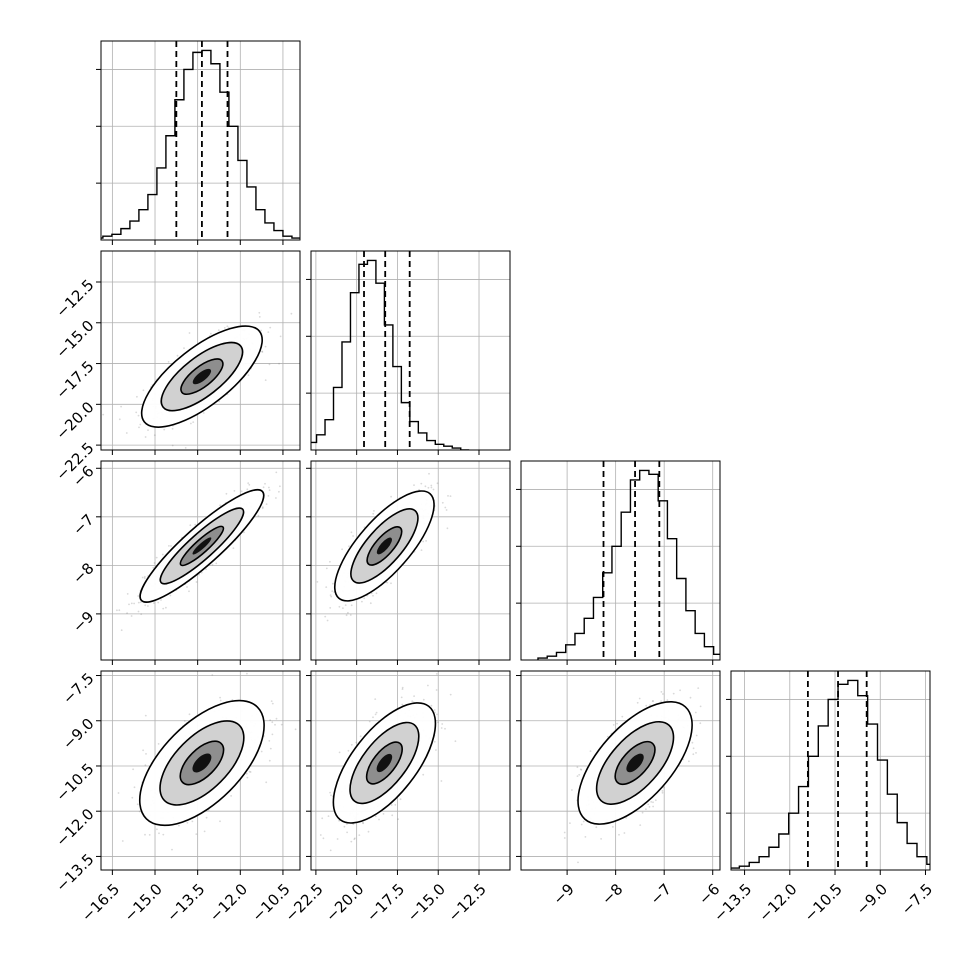  Describe the element at coordinates (74, 379) in the screenshot. I see `y-tick-label-3: −17.5` at that location.